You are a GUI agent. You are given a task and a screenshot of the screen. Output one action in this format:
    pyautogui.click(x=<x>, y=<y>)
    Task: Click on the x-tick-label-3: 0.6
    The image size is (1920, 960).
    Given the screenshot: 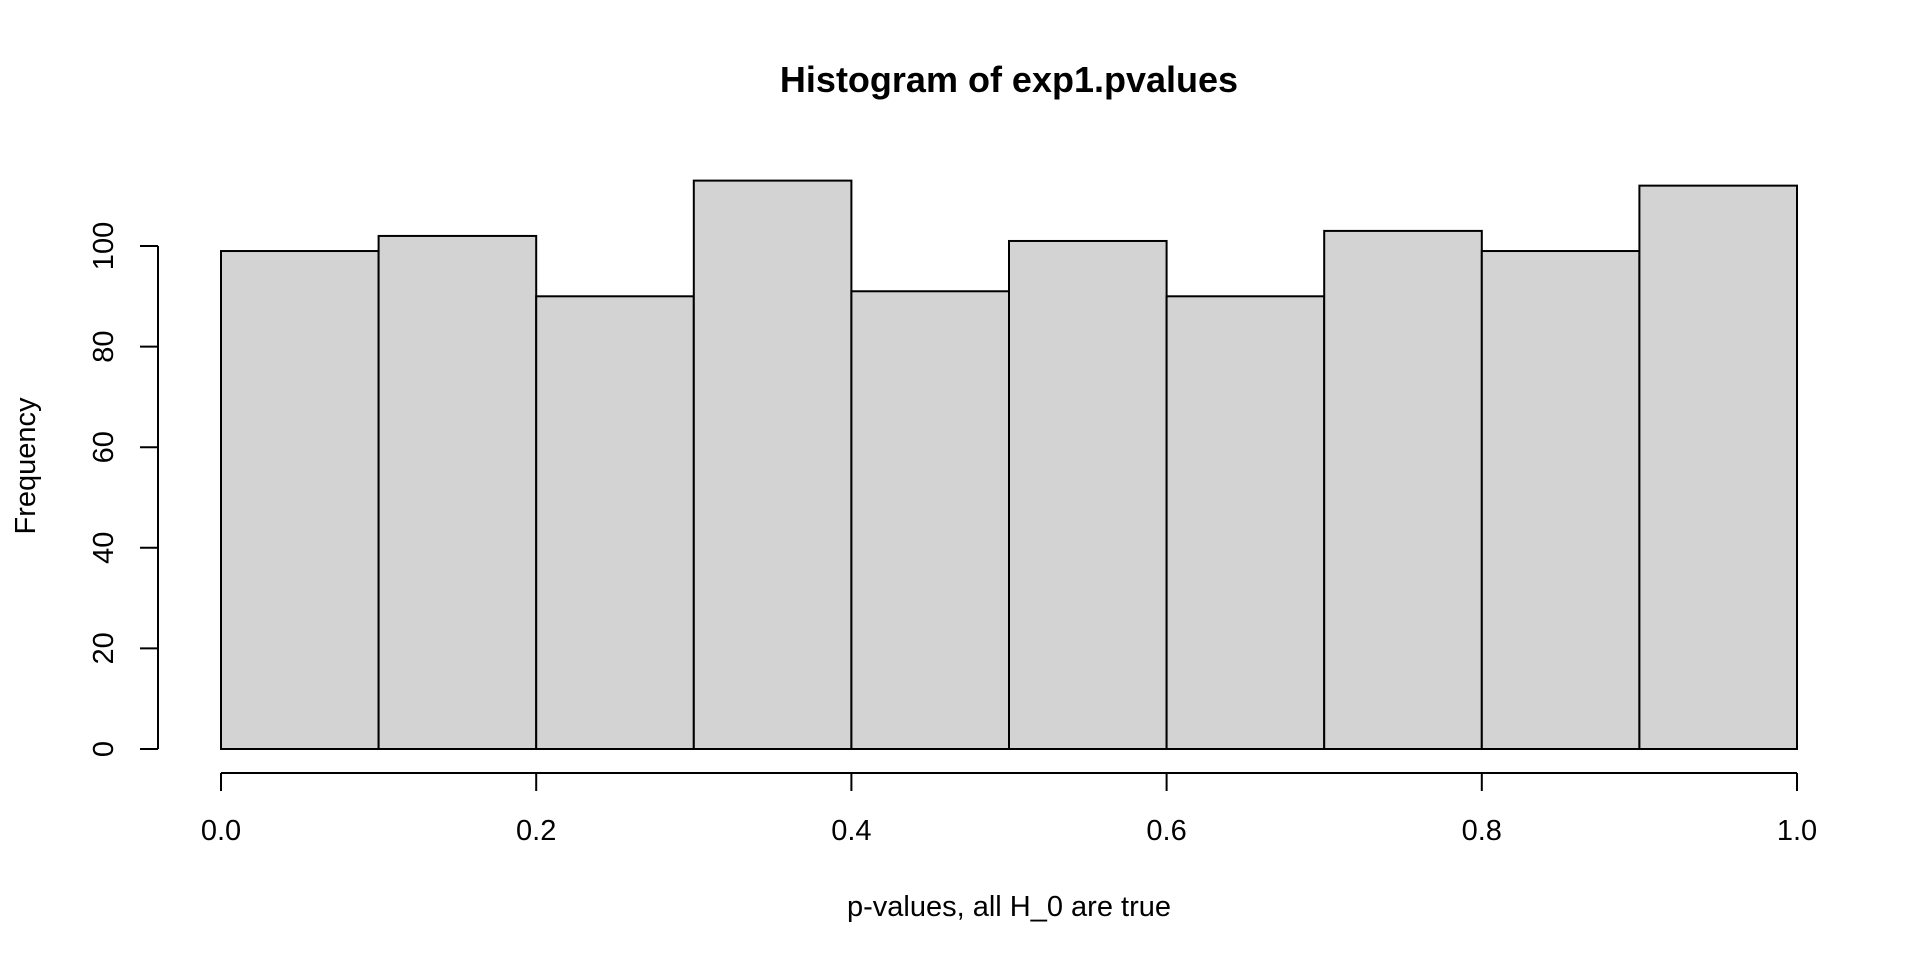 What is the action you would take?
    pyautogui.click(x=1166, y=831)
    